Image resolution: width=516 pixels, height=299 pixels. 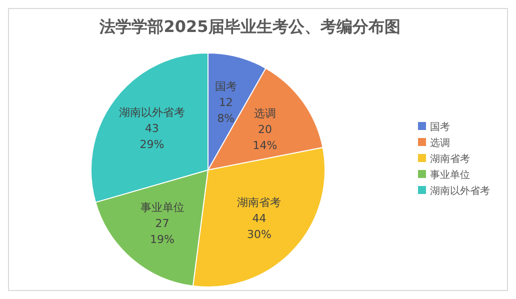 I want to click on slice-label: 国考, so click(x=225, y=87).